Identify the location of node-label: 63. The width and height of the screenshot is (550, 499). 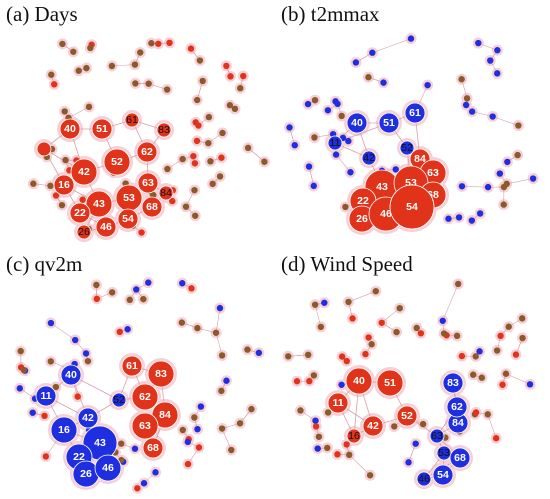
(148, 183).